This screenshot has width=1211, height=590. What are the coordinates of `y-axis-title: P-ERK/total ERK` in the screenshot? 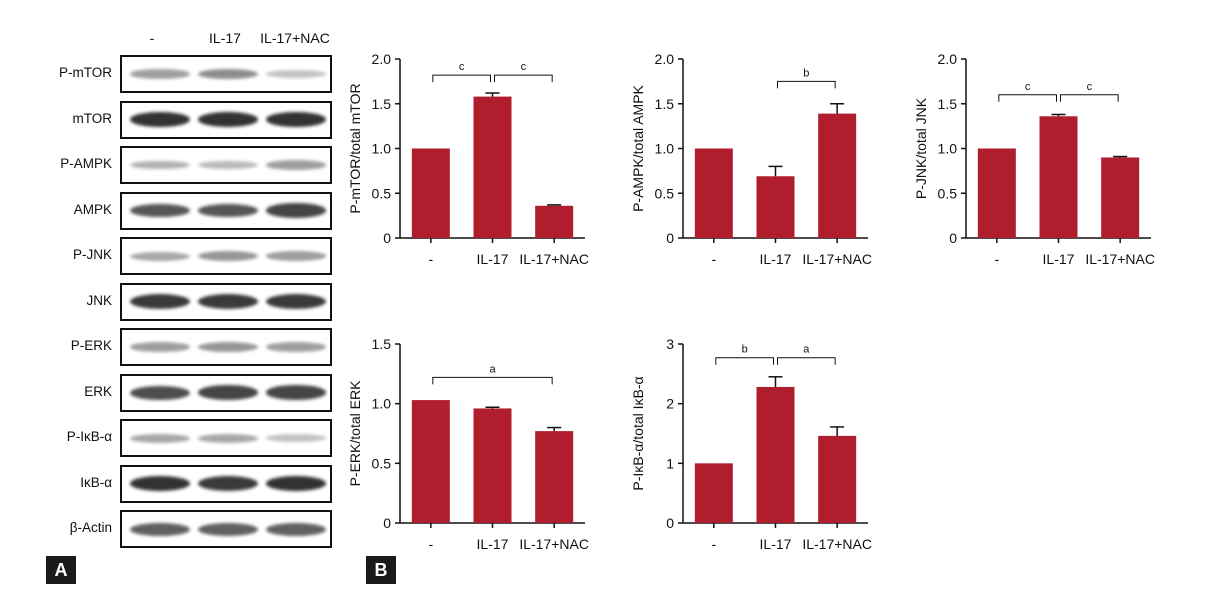 It's located at (355, 433).